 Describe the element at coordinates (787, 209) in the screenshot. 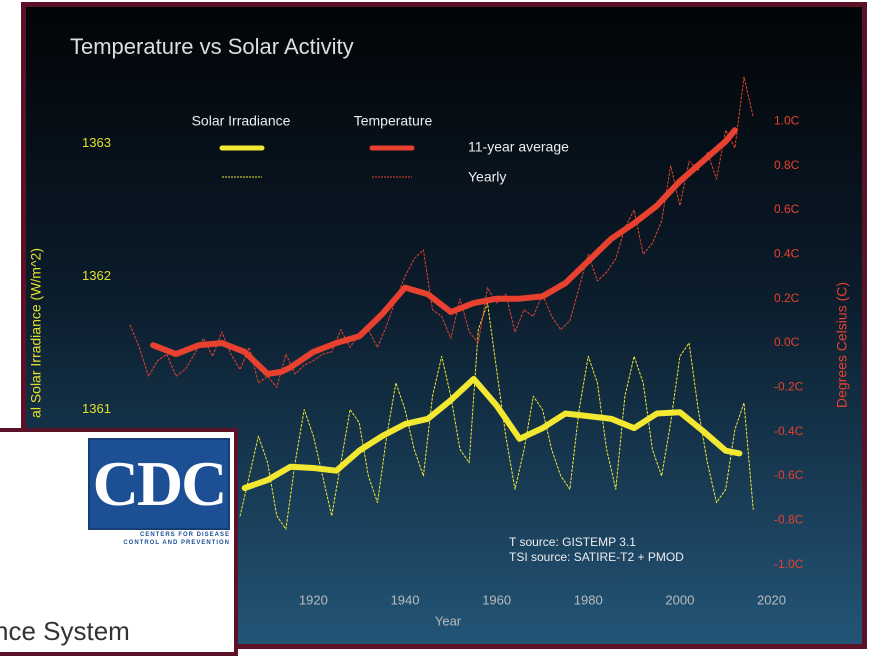

I see `y2-tick-label: 0.6C` at that location.